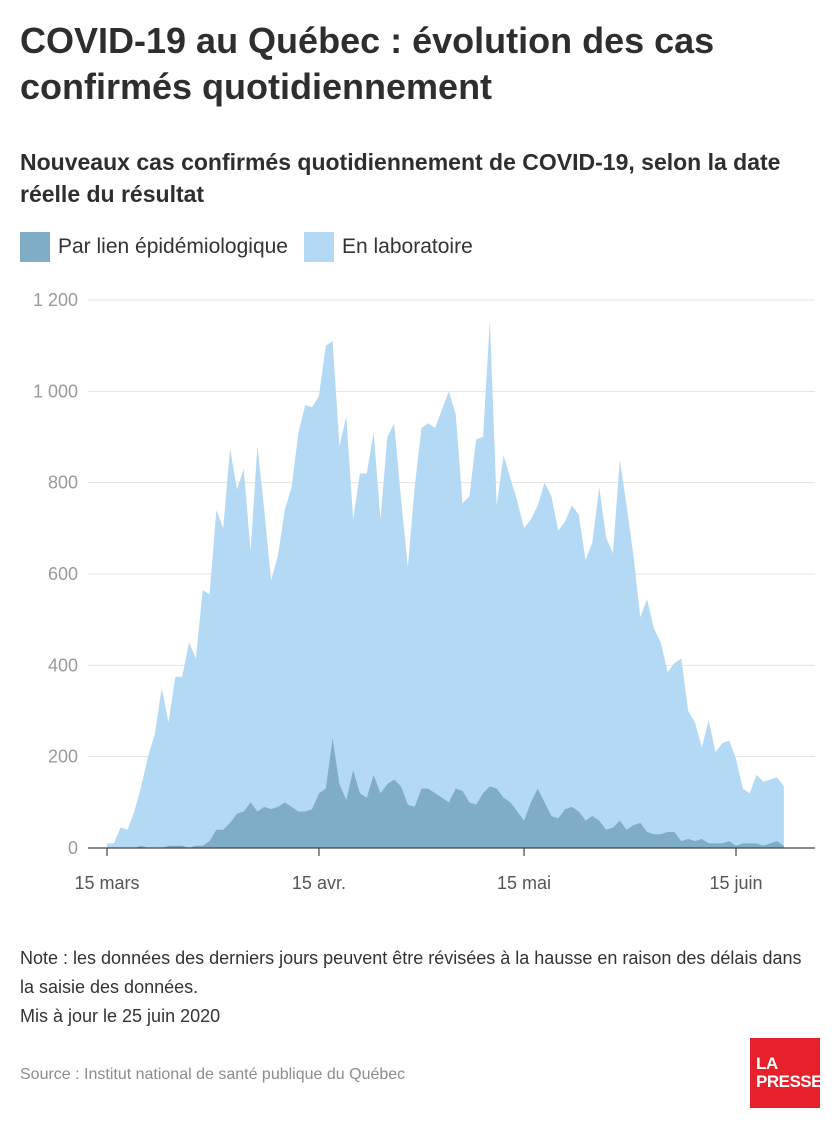 This screenshot has height=1140, width=840. Describe the element at coordinates (73, 848) in the screenshot. I see `y-tick-label-0: 0` at that location.